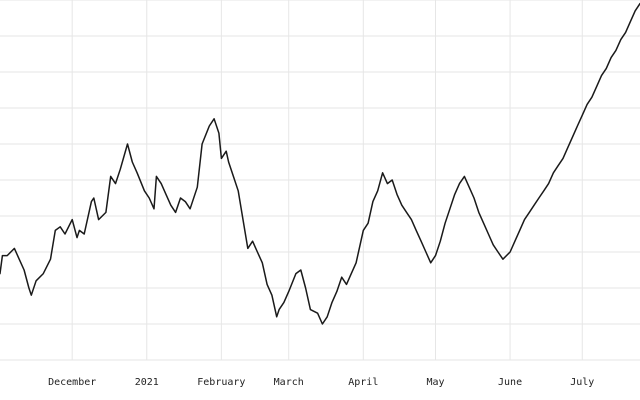  I want to click on x-tick-label-6: June, so click(510, 382).